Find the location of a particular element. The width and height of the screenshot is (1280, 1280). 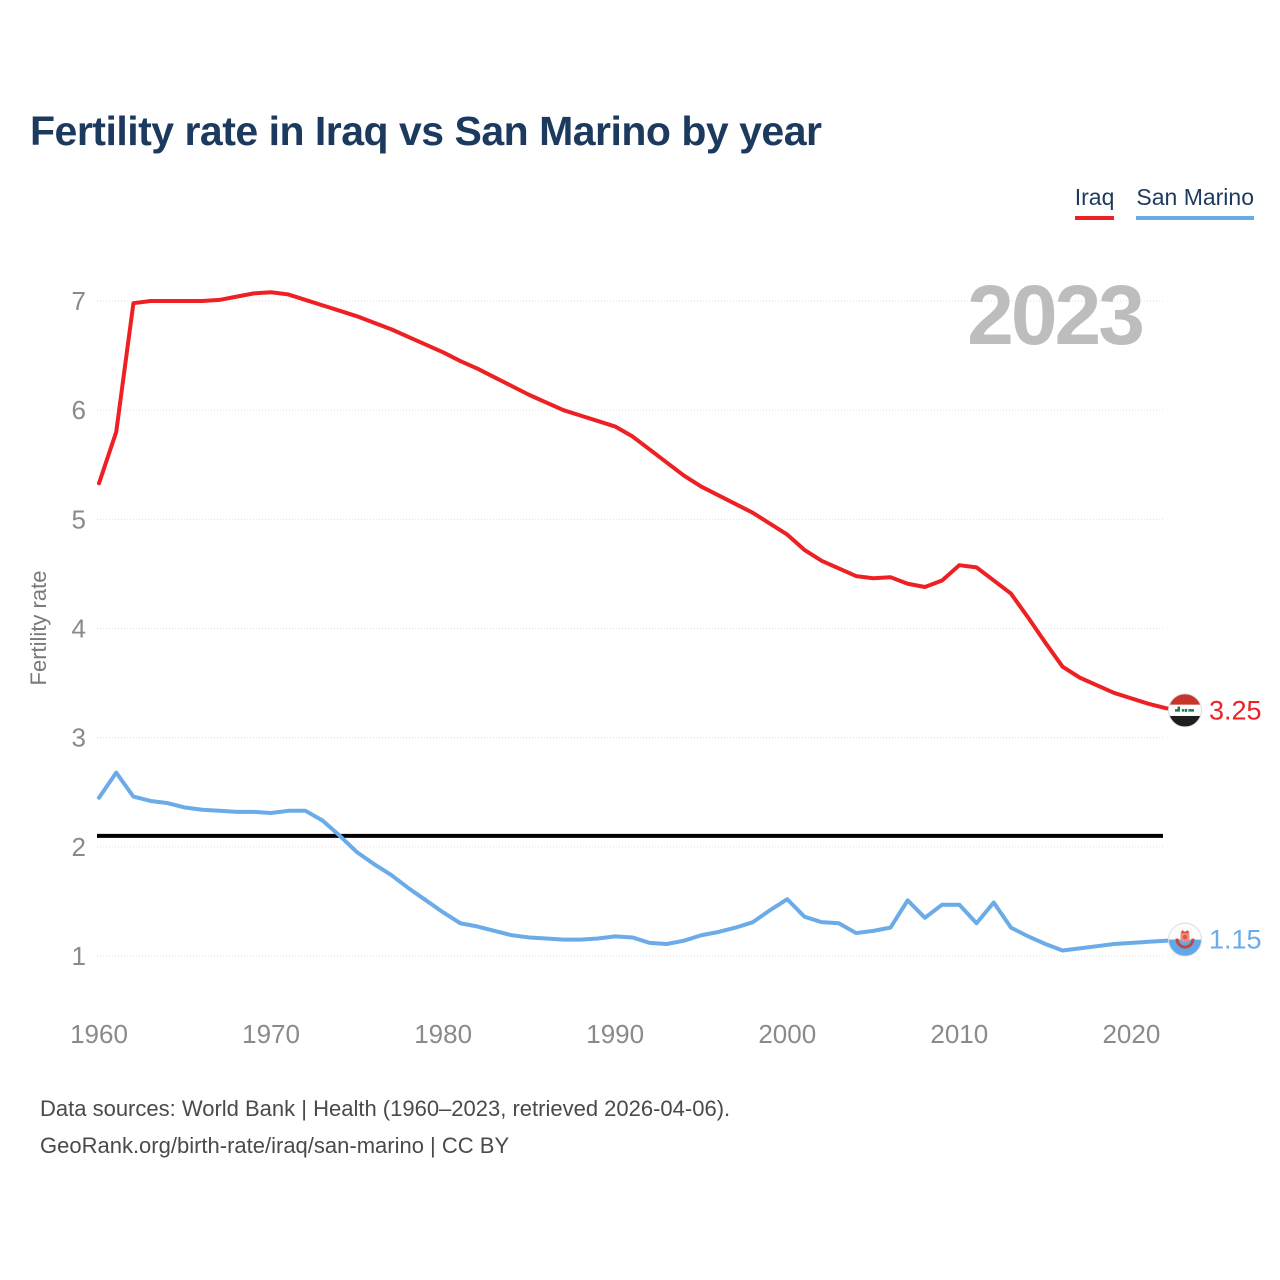

iraq-flag-icon is located at coordinates (1185, 710).